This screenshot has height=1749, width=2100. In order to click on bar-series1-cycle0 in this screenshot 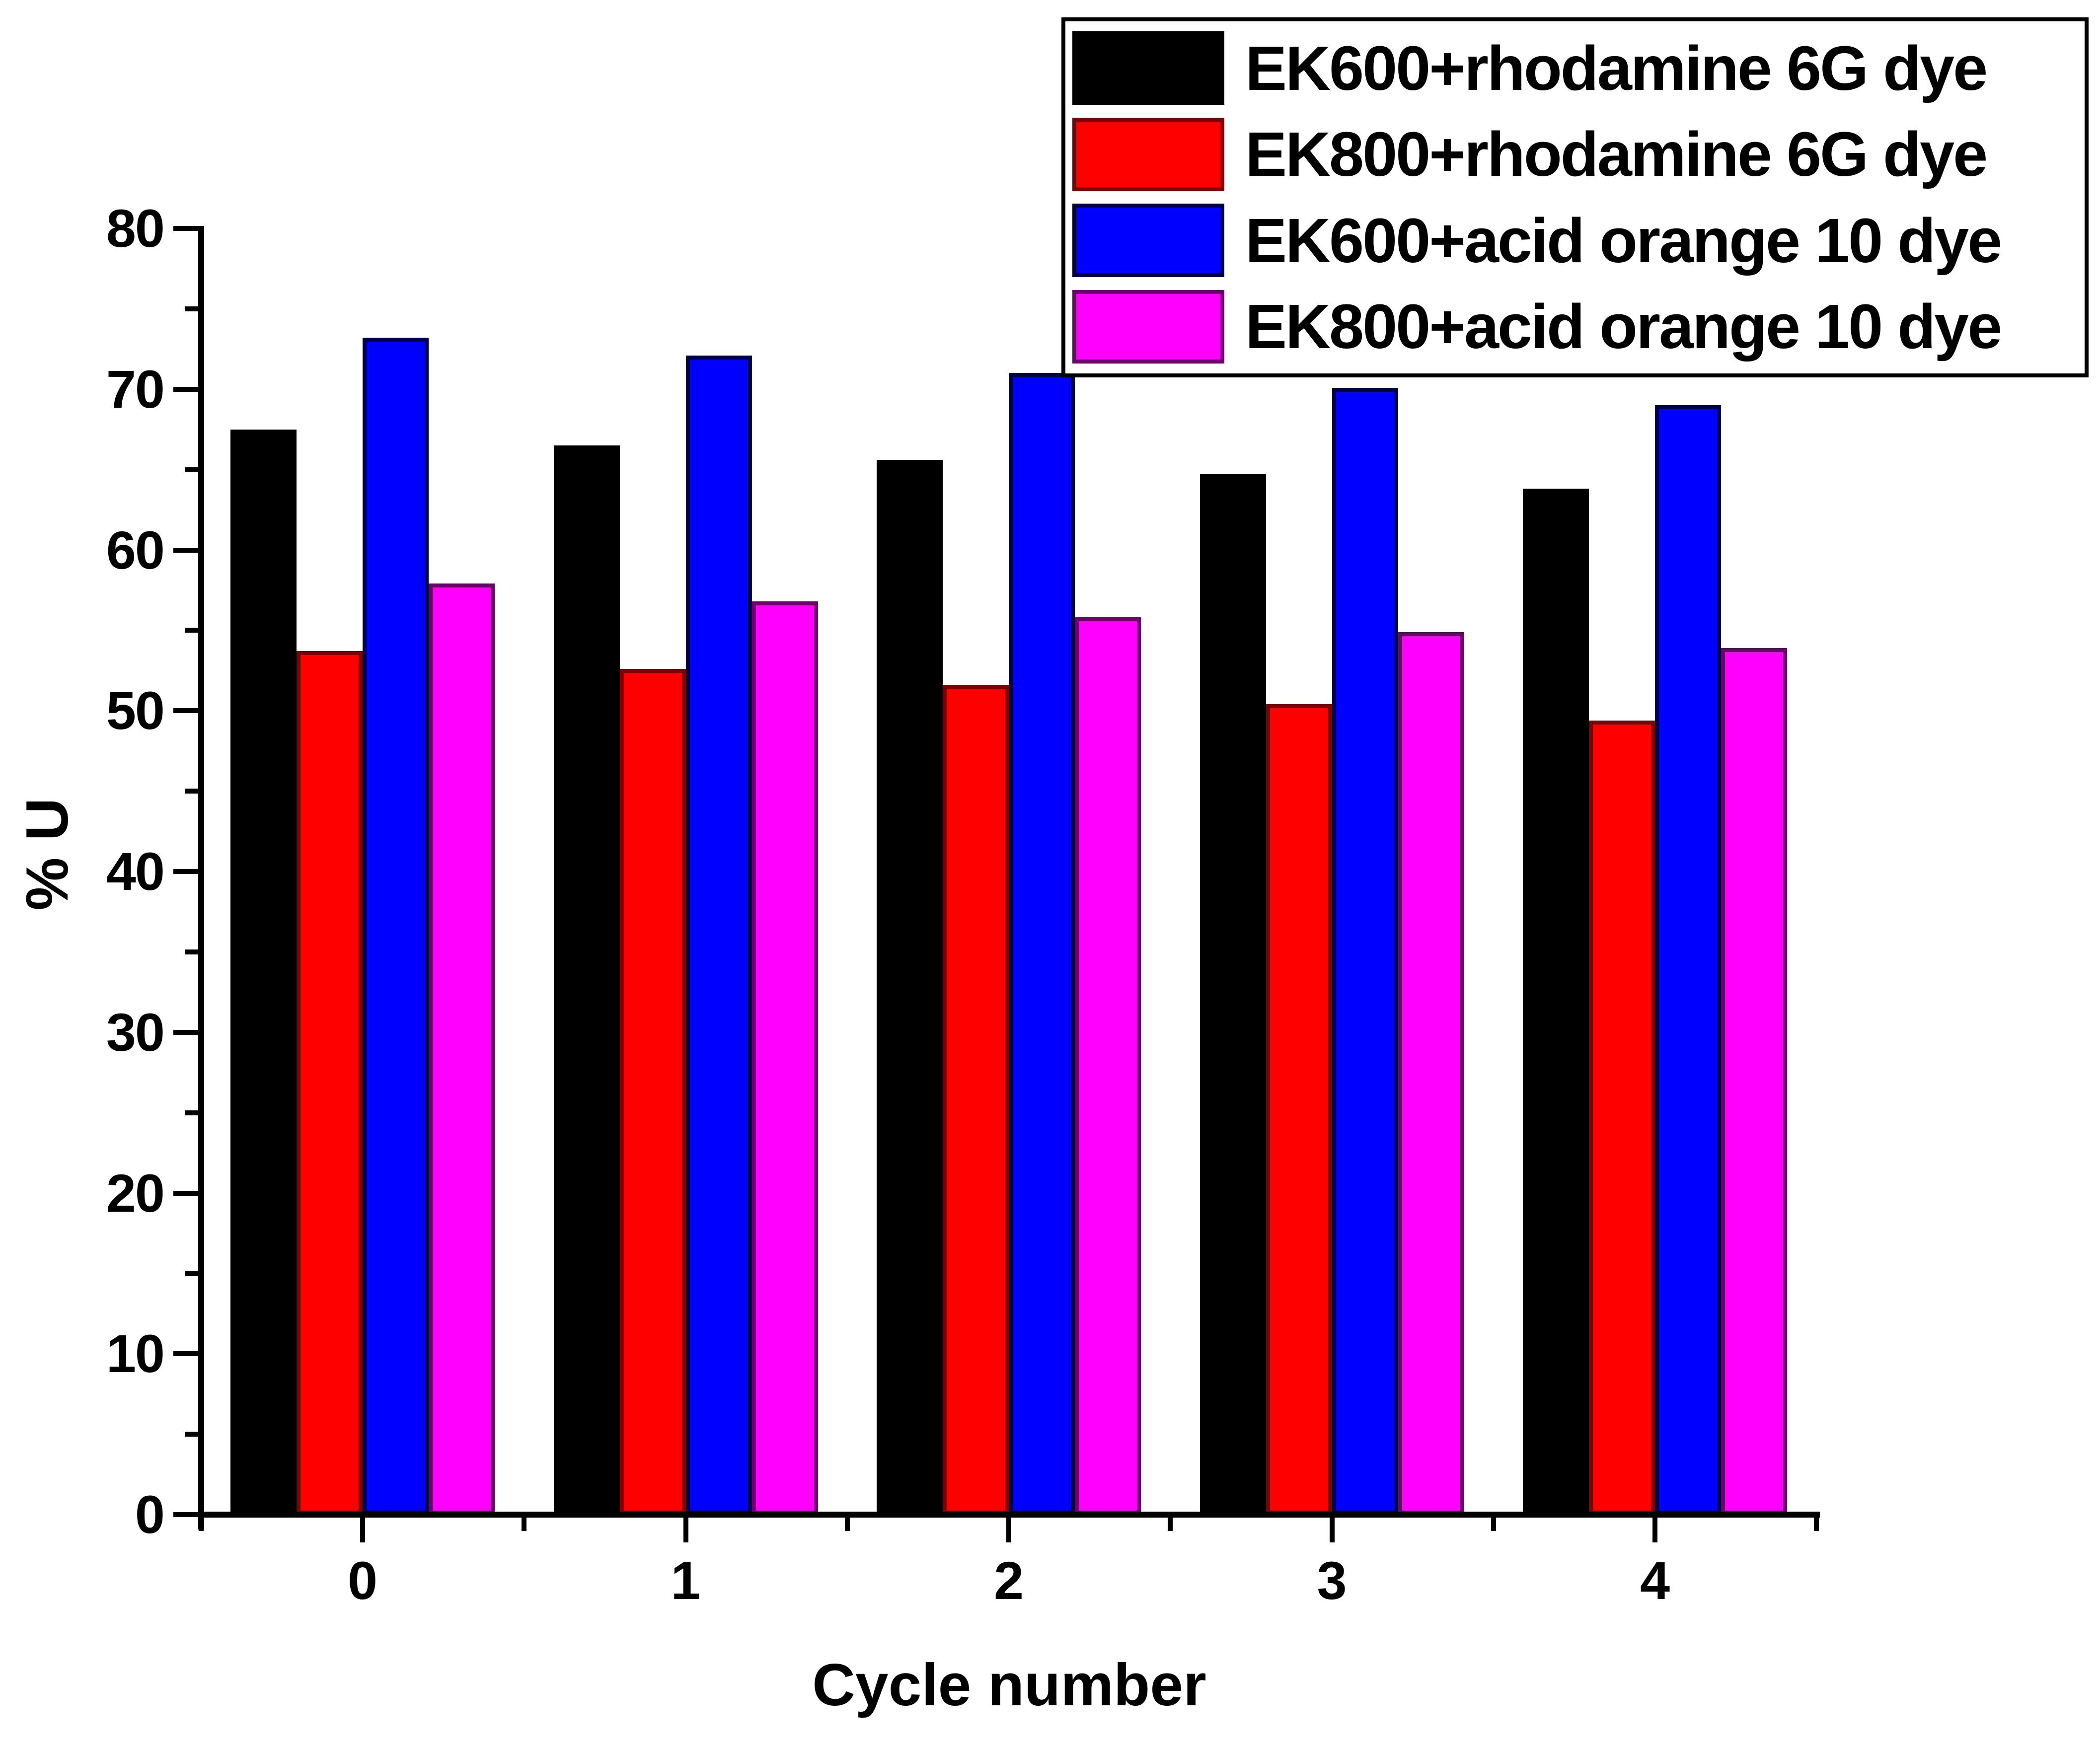, I will do `click(330, 1083)`.